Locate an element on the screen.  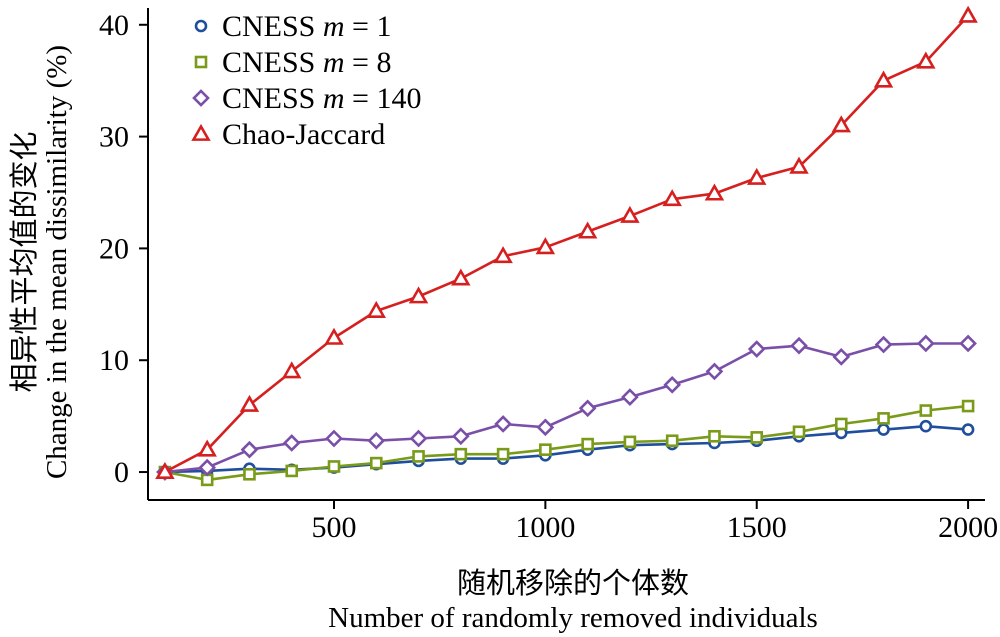
y-axis-title-cn: 相异性平均值的变化 is located at coordinates (24, 261).